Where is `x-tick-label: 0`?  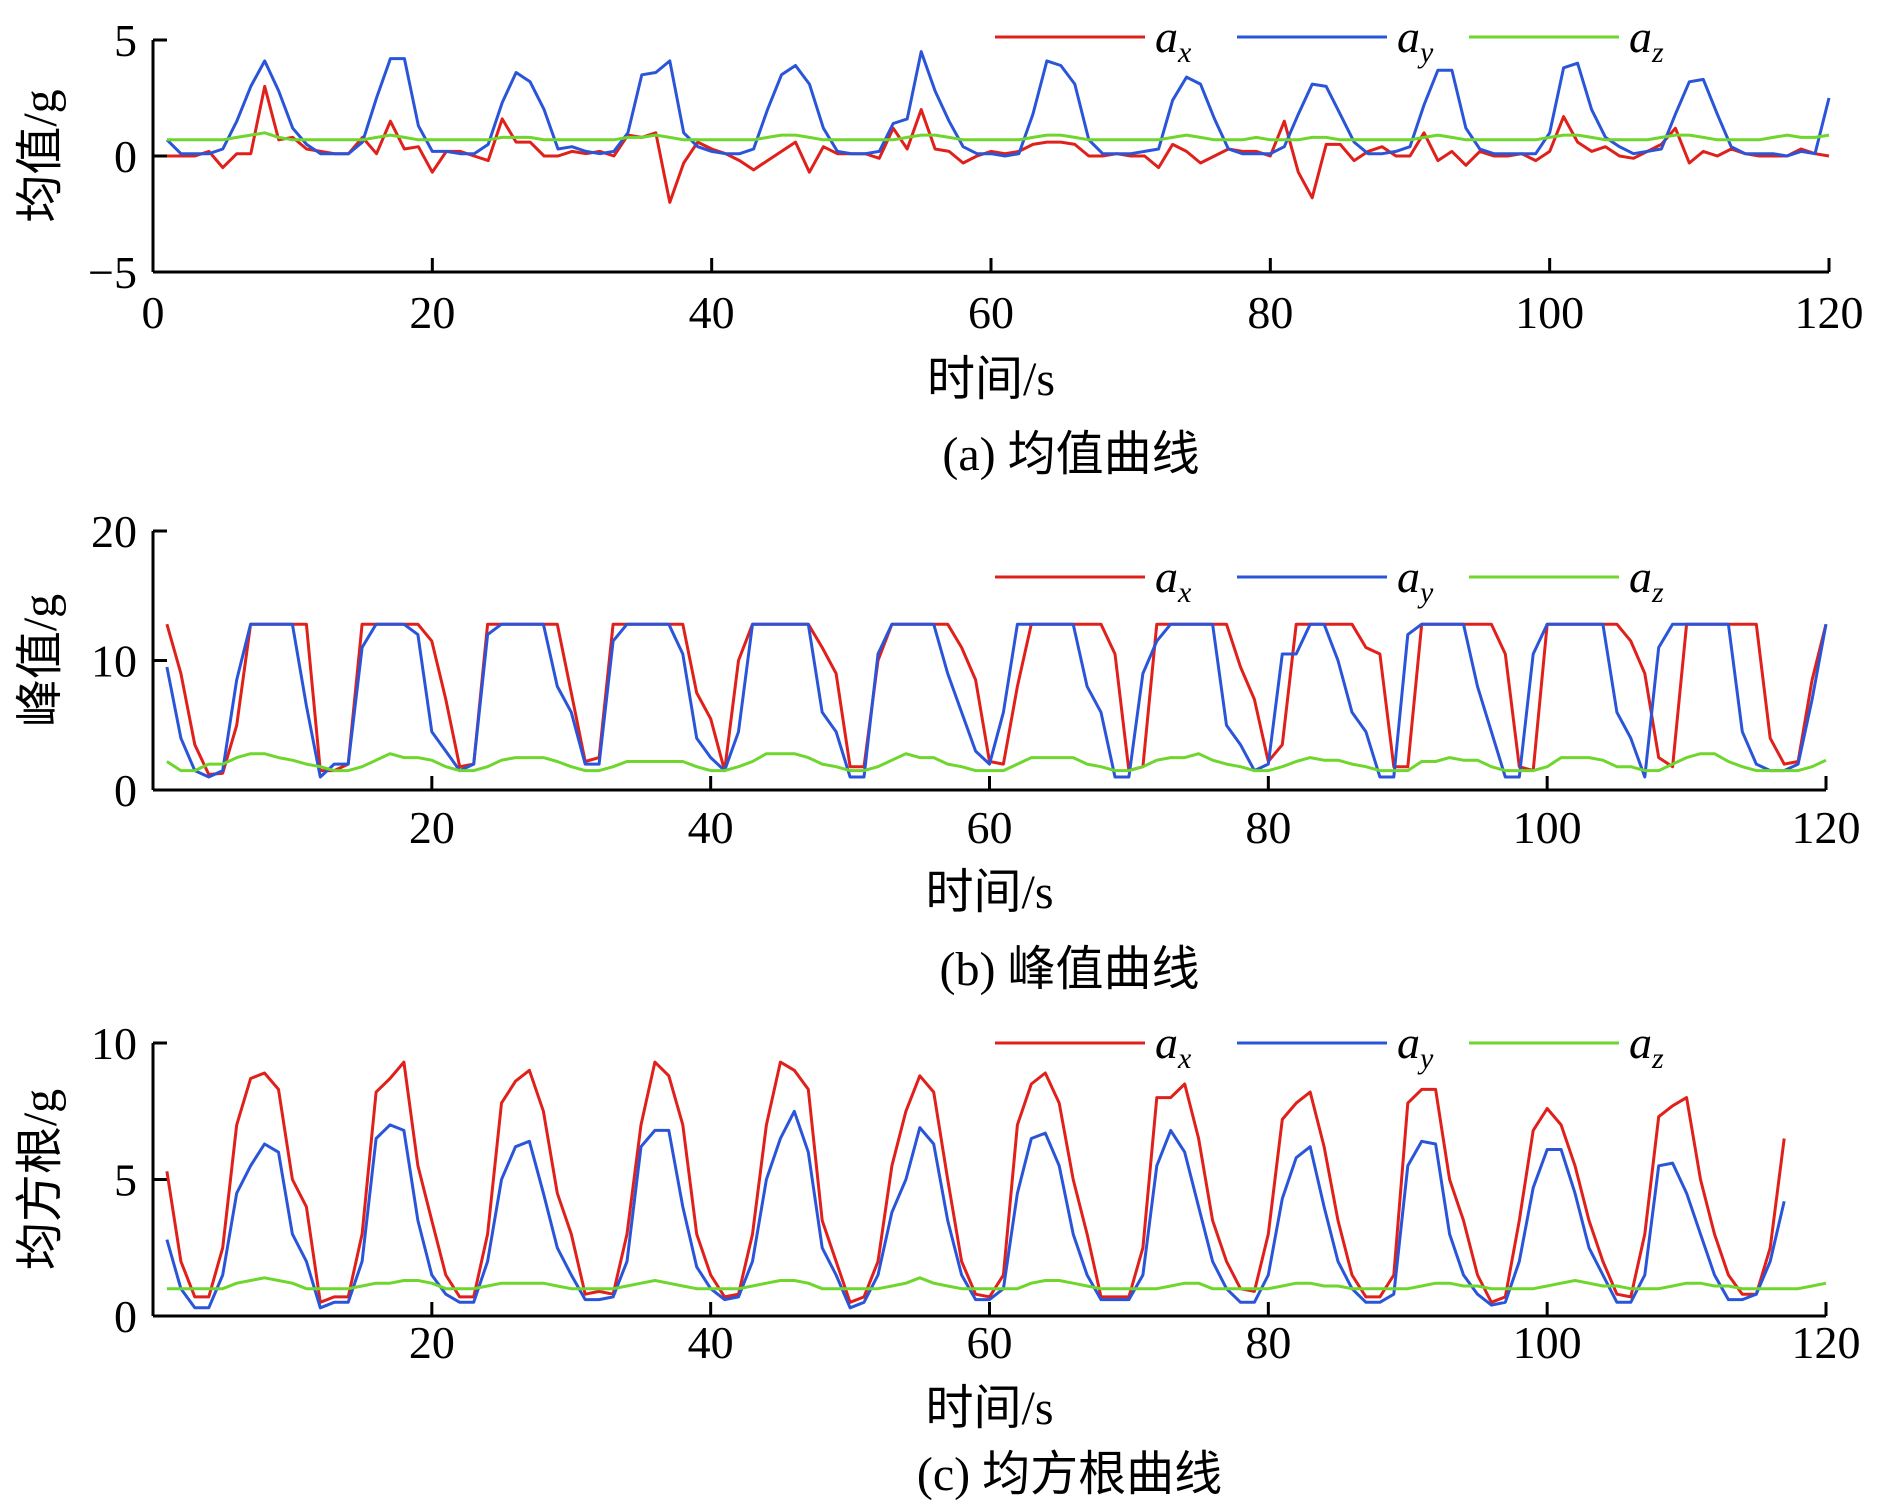
x-tick-label: 0 is located at coordinates (153, 312).